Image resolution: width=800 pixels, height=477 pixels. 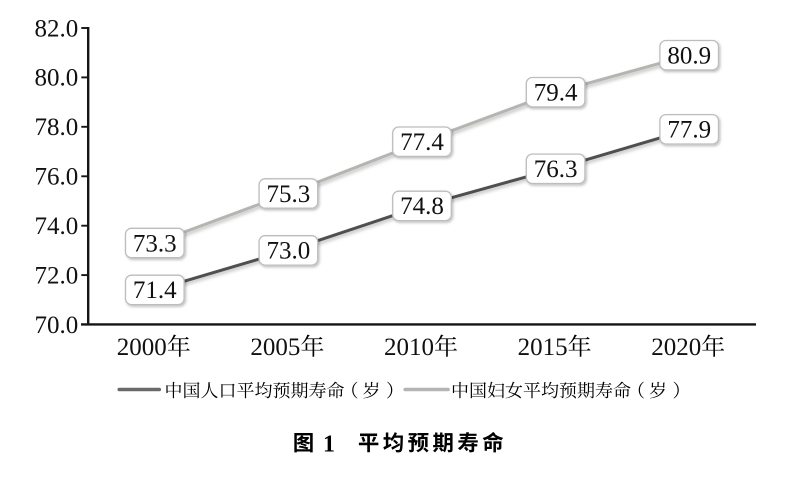 What do you see at coordinates (289, 251) in the screenshot?
I see `svg-text: 73.0` at bounding box center [289, 251].